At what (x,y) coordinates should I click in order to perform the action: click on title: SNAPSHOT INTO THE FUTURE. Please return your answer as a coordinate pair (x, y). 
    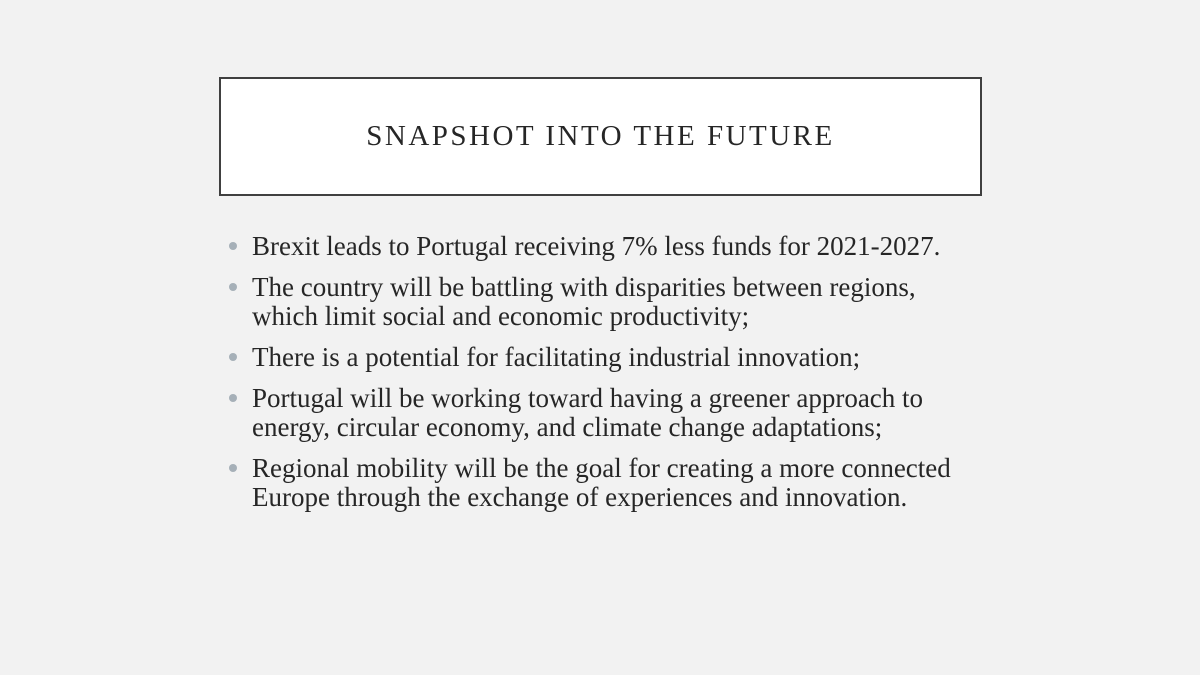
    Looking at the image, I should click on (600, 136).